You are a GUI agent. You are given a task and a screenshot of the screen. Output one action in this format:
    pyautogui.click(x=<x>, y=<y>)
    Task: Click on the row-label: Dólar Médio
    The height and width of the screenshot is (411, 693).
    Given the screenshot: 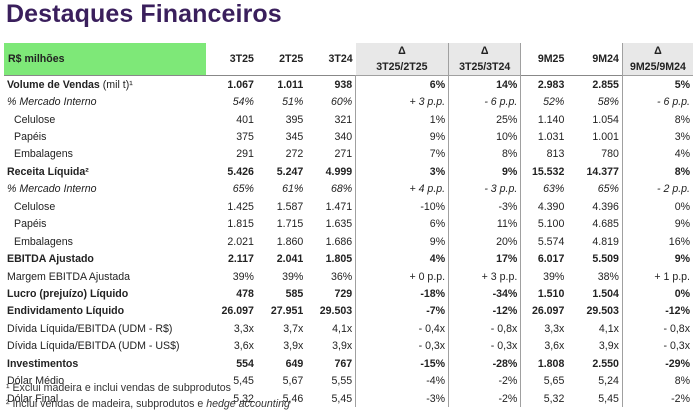 What is the action you would take?
    pyautogui.click(x=105, y=380)
    